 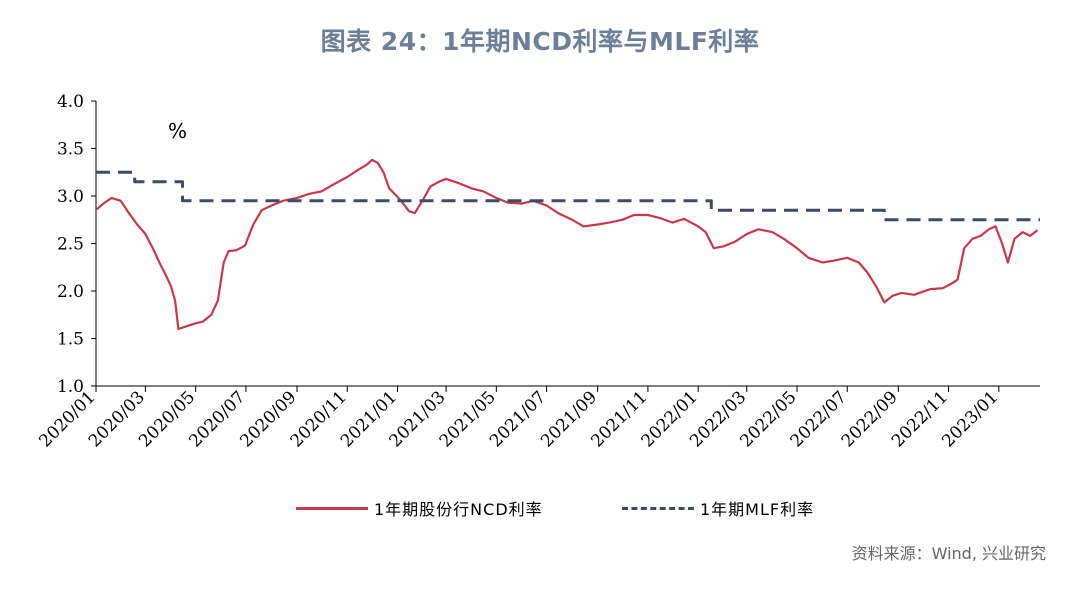 What do you see at coordinates (70, 150) in the screenshot?
I see `y-tick-label: 3.5` at bounding box center [70, 150].